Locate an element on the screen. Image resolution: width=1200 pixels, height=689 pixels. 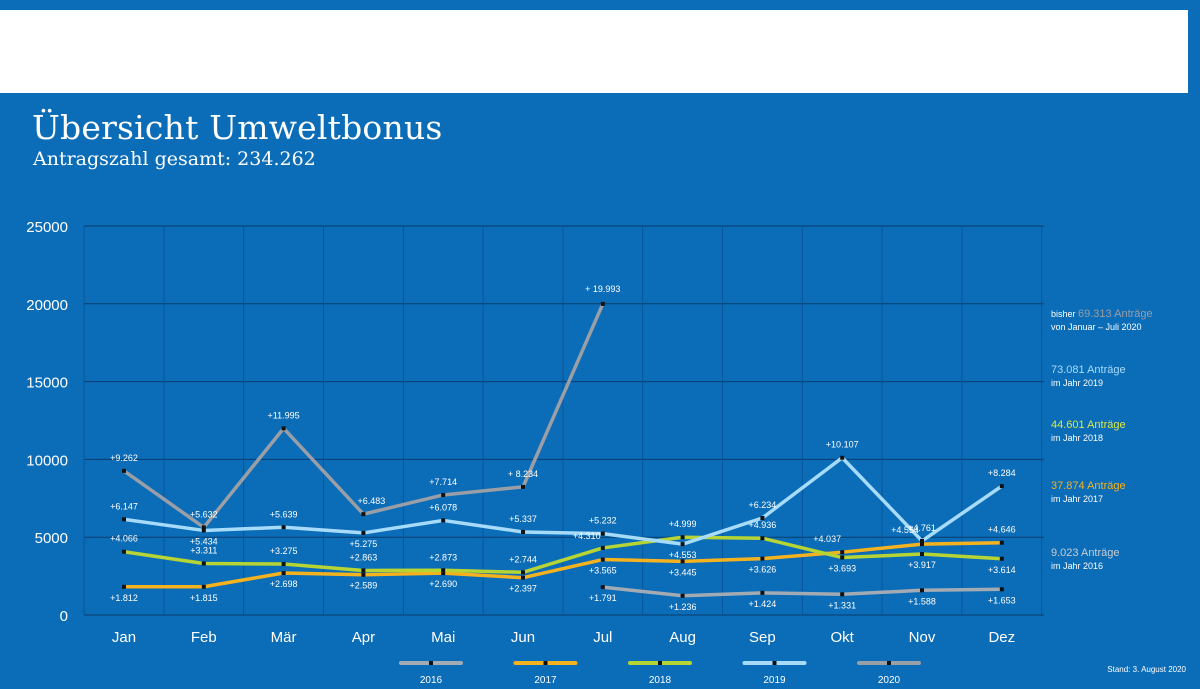
data-label-2016-Aug: +1.236 is located at coordinates (683, 607).